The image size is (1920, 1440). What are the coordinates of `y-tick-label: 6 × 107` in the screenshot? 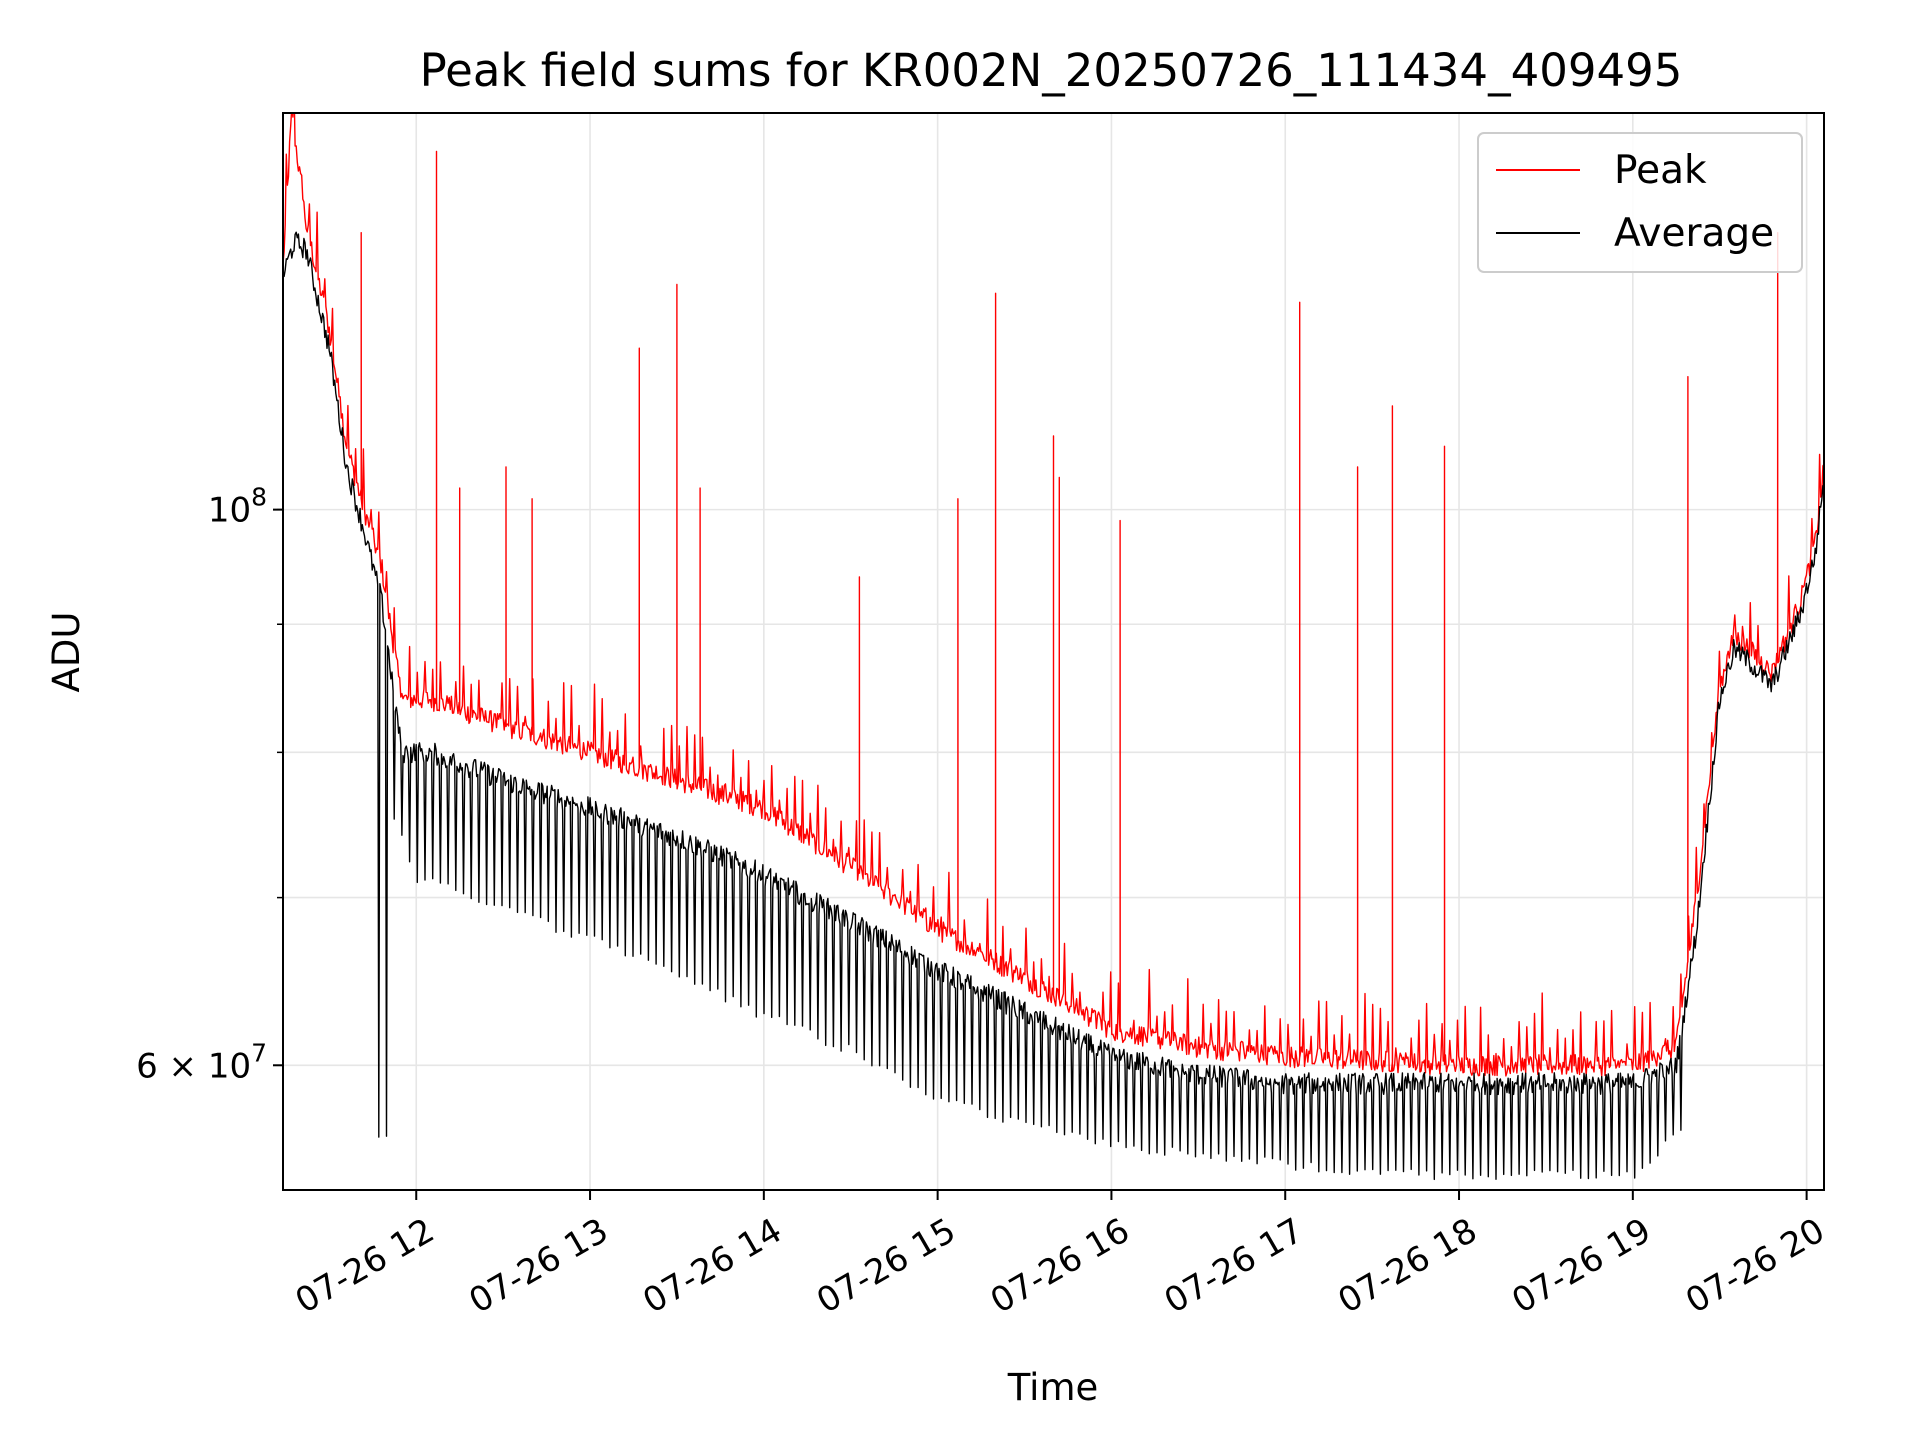 It's located at (201, 1062).